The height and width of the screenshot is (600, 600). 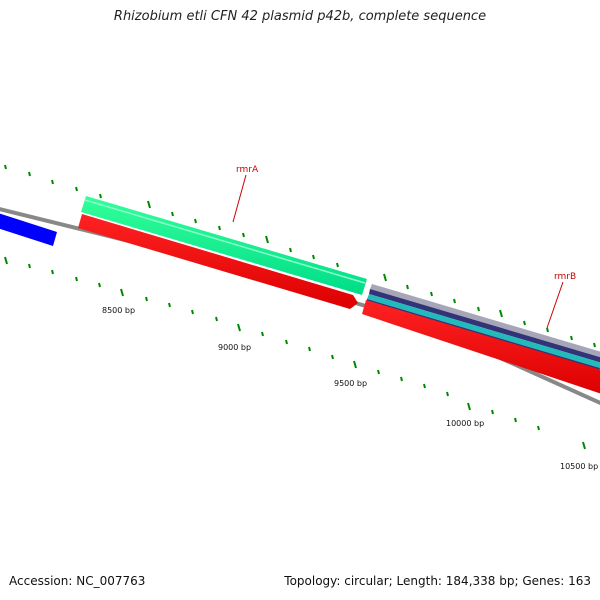 What do you see at coordinates (555, 305) in the screenshot?
I see `rmrB-leader-line` at bounding box center [555, 305].